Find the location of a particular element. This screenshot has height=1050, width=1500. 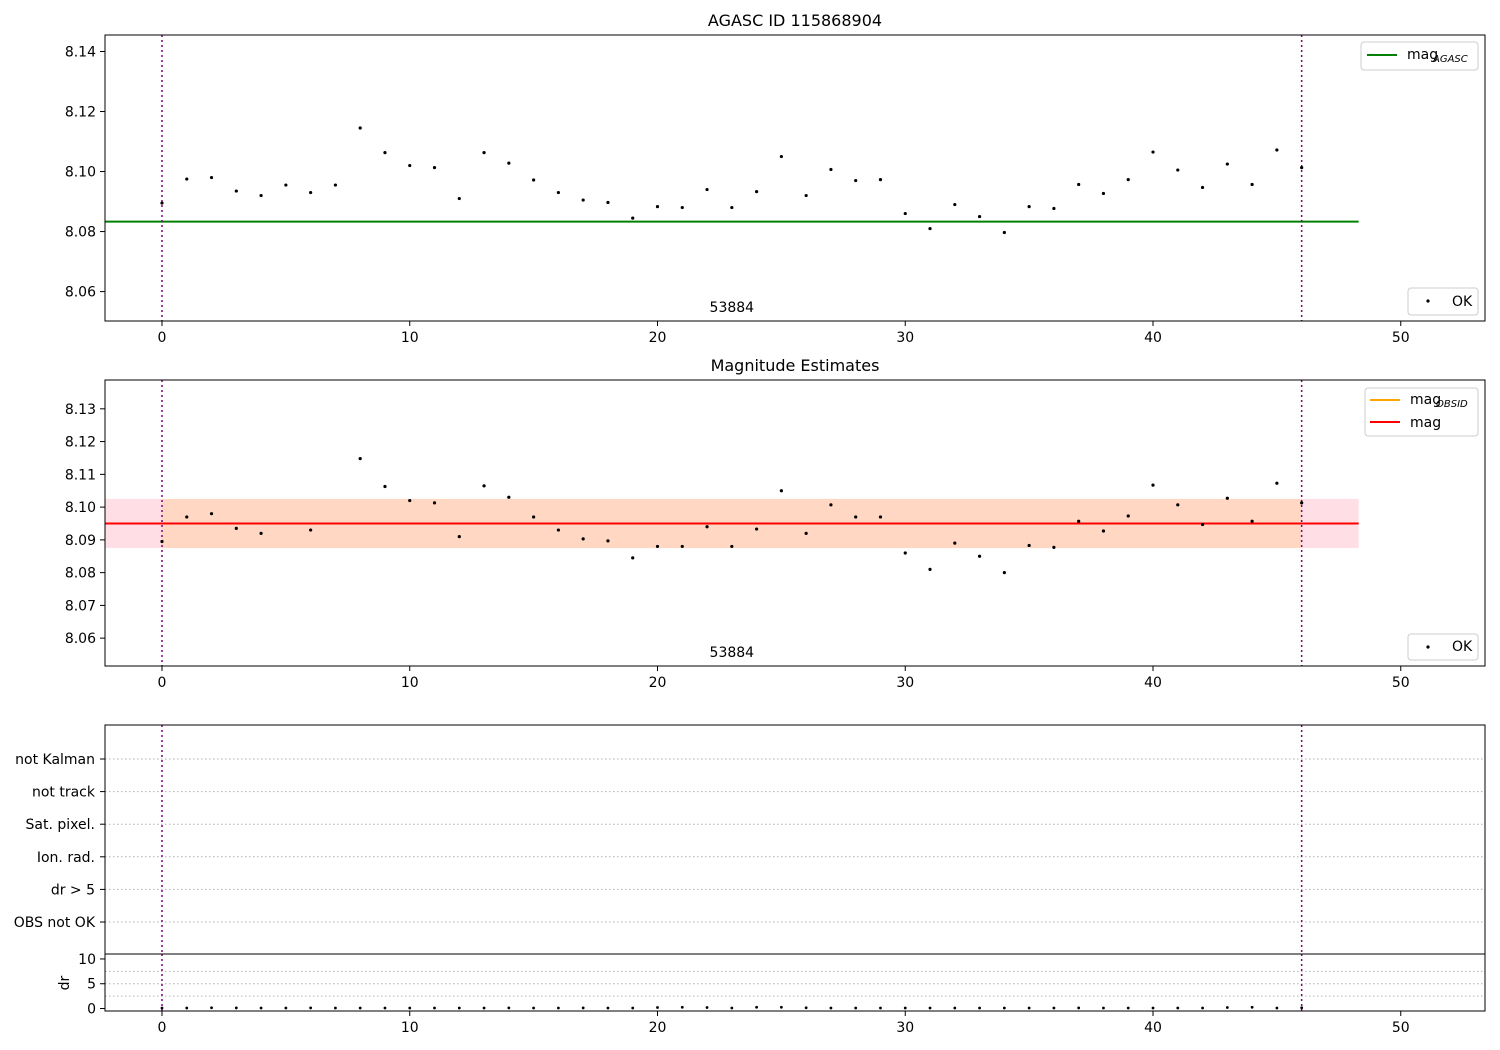

p2-xtick-label: 40 is located at coordinates (1153, 683).